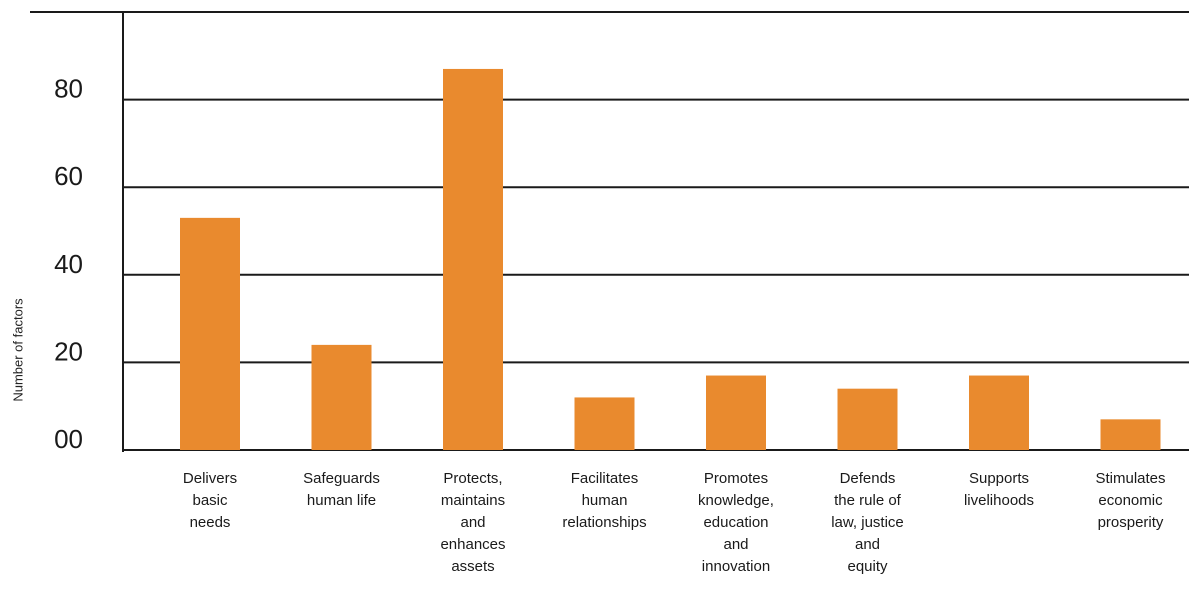  Describe the element at coordinates (867, 522) in the screenshot. I see `x-tick-label: Defends the rule of law, justice and equity` at that location.